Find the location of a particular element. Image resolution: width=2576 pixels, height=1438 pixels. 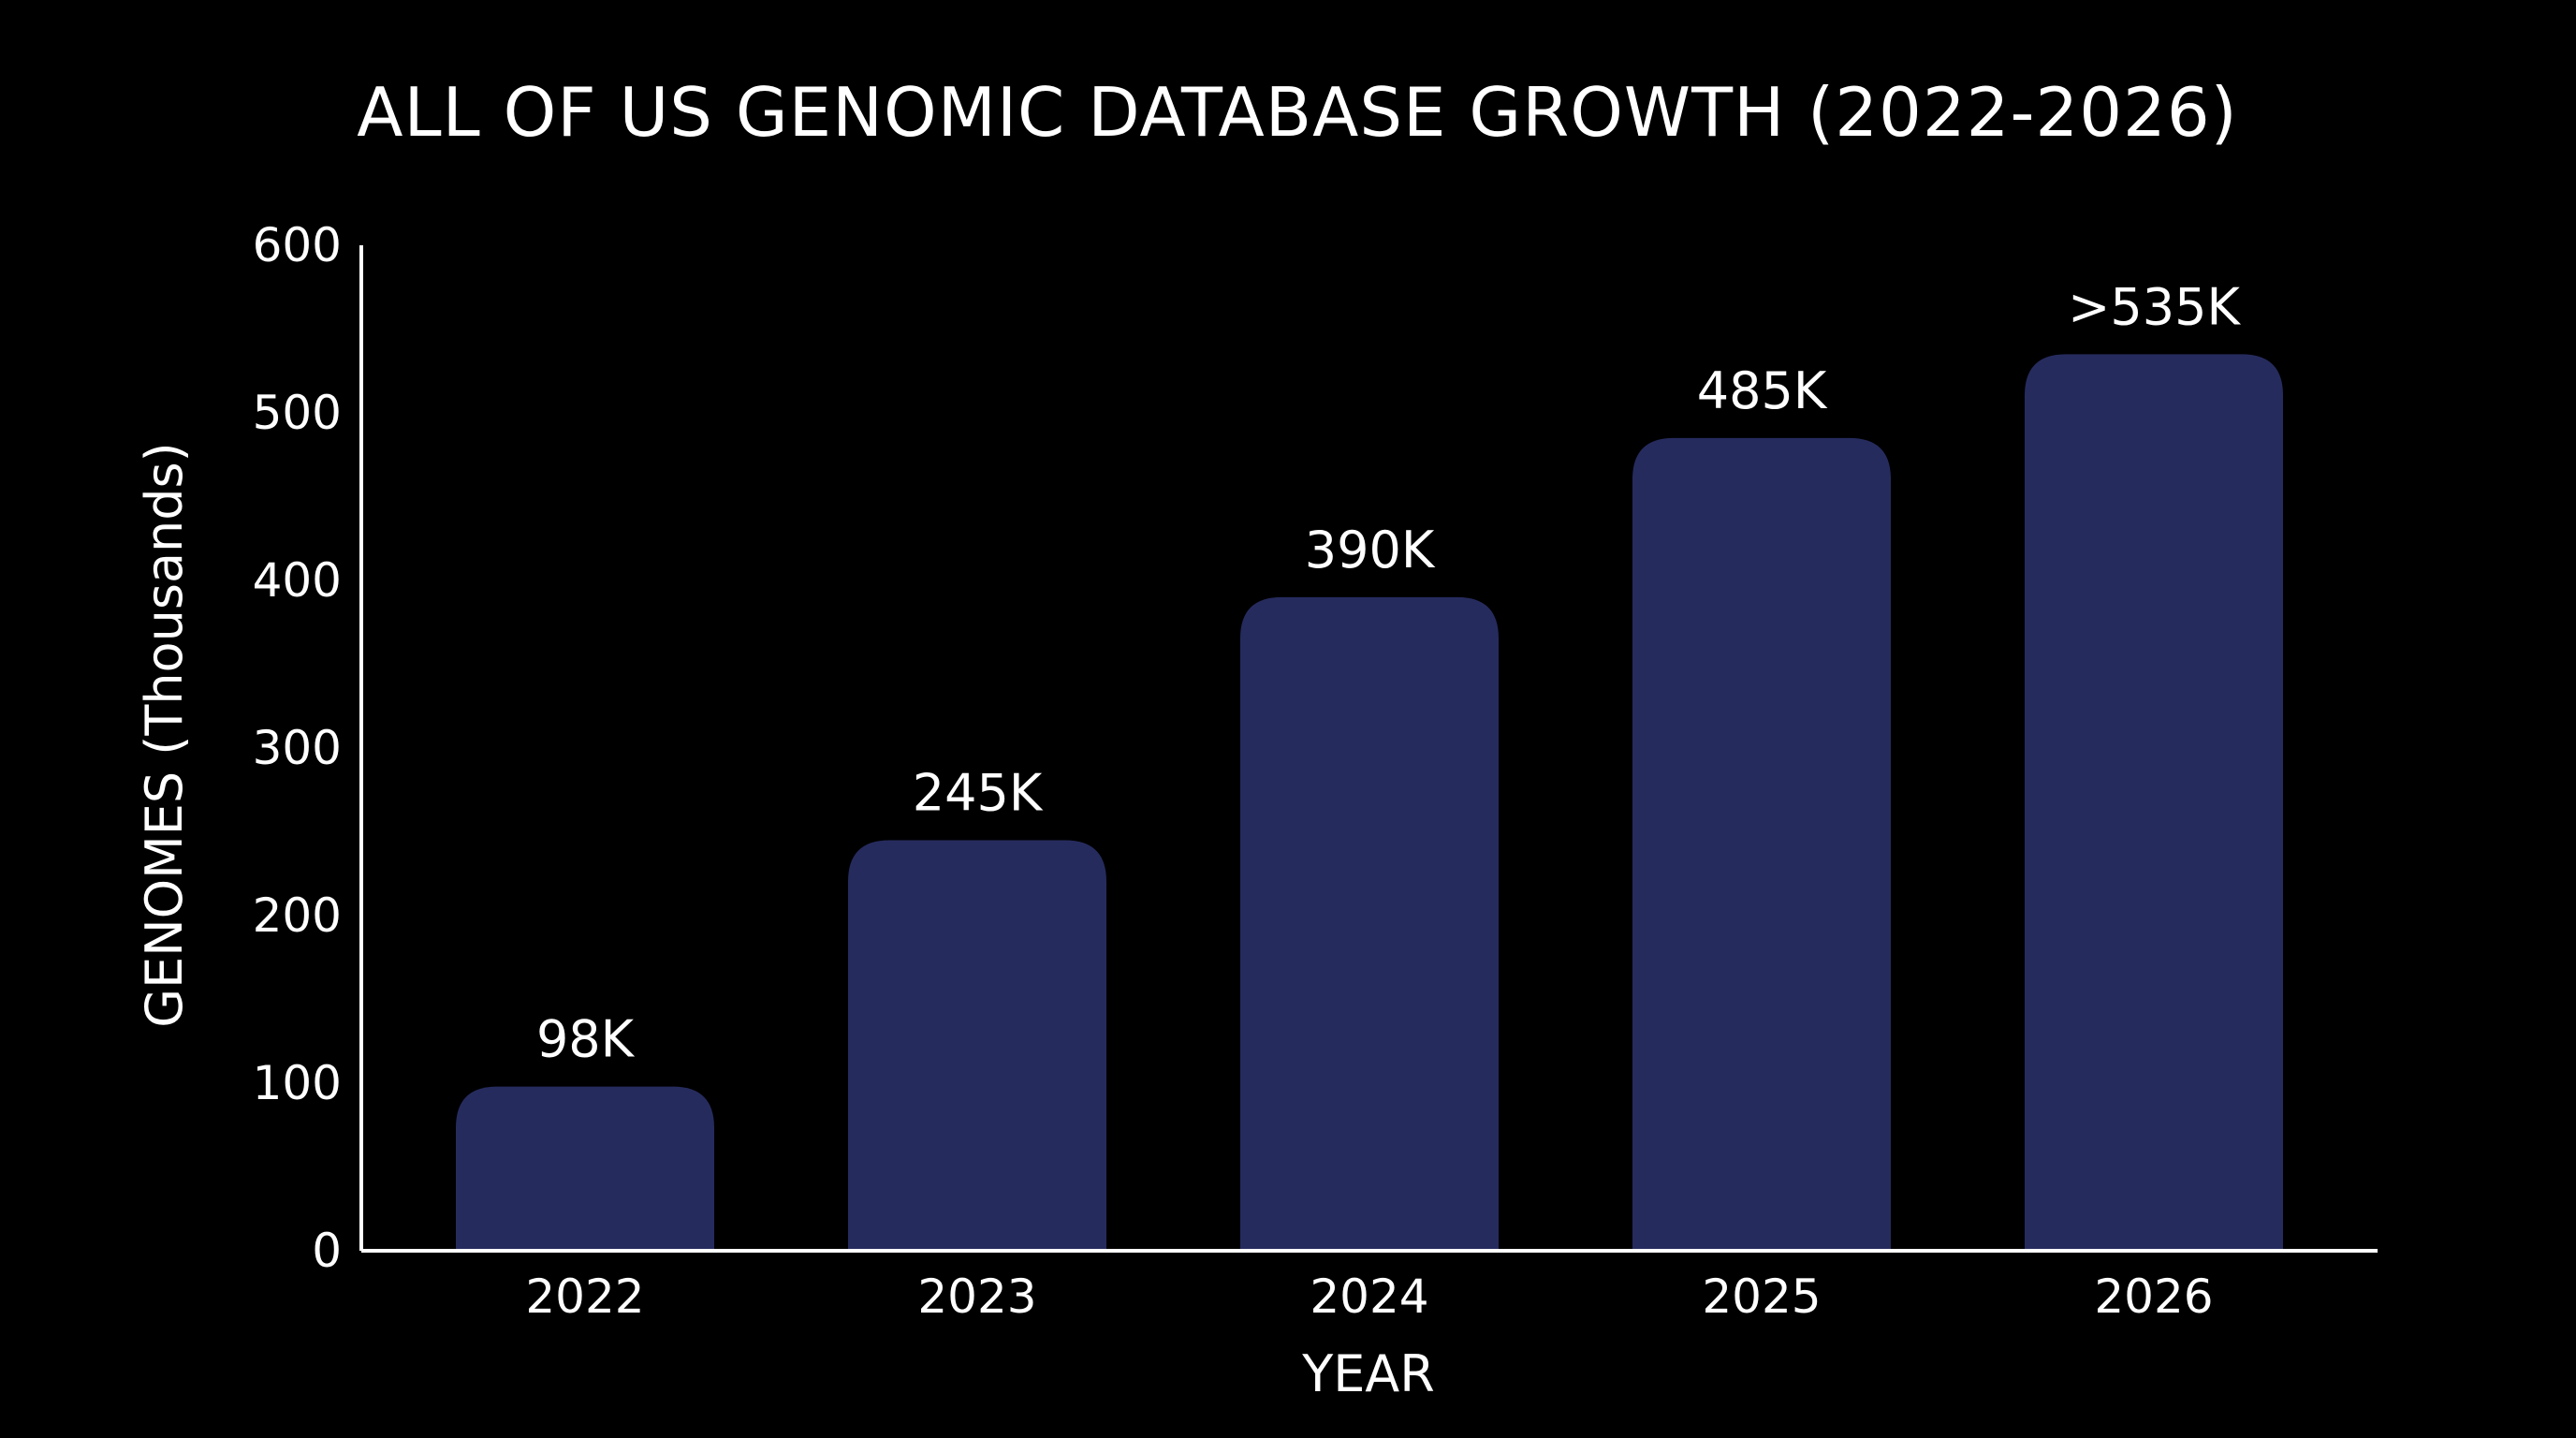

y-axis-ticks: 0 100 200 300 400 500 600 is located at coordinates (297, 748).